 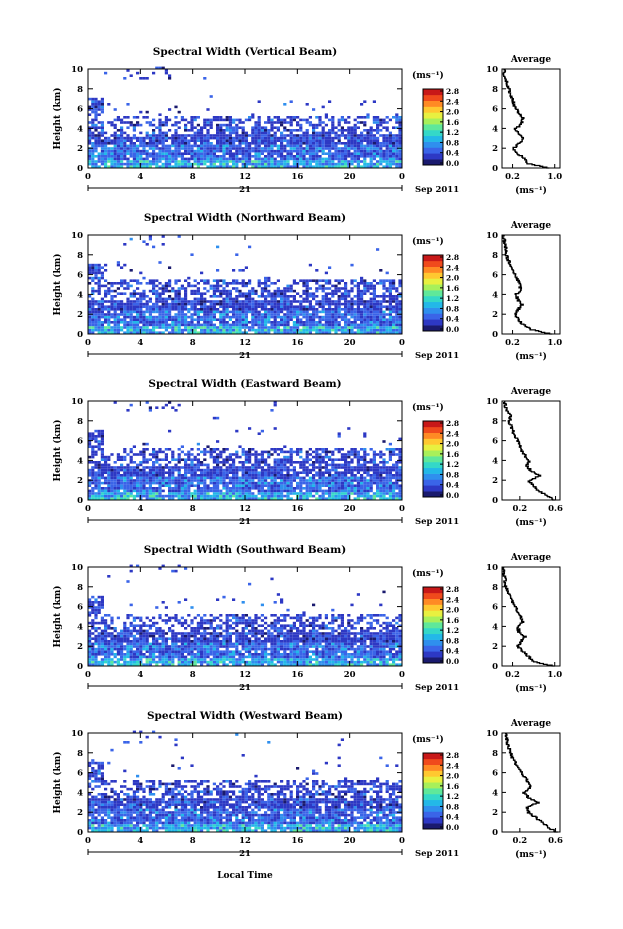 What do you see at coordinates (452, 278) in the screenshot?
I see `colorbar-tick-label: 2.0` at bounding box center [452, 278].